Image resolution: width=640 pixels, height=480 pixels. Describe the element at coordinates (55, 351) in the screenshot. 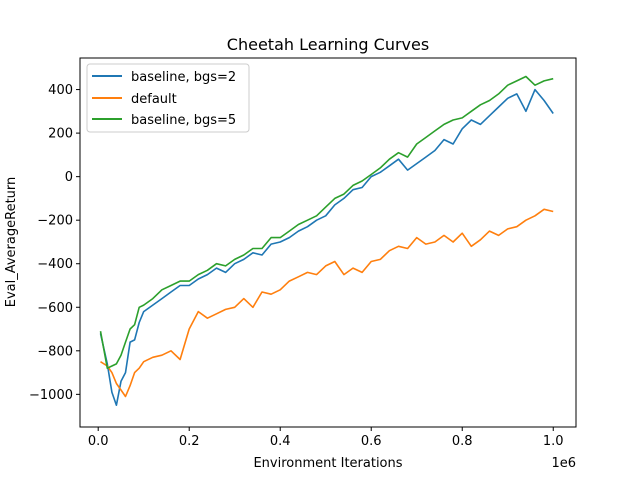

I see `y-tick-label: −800` at that location.